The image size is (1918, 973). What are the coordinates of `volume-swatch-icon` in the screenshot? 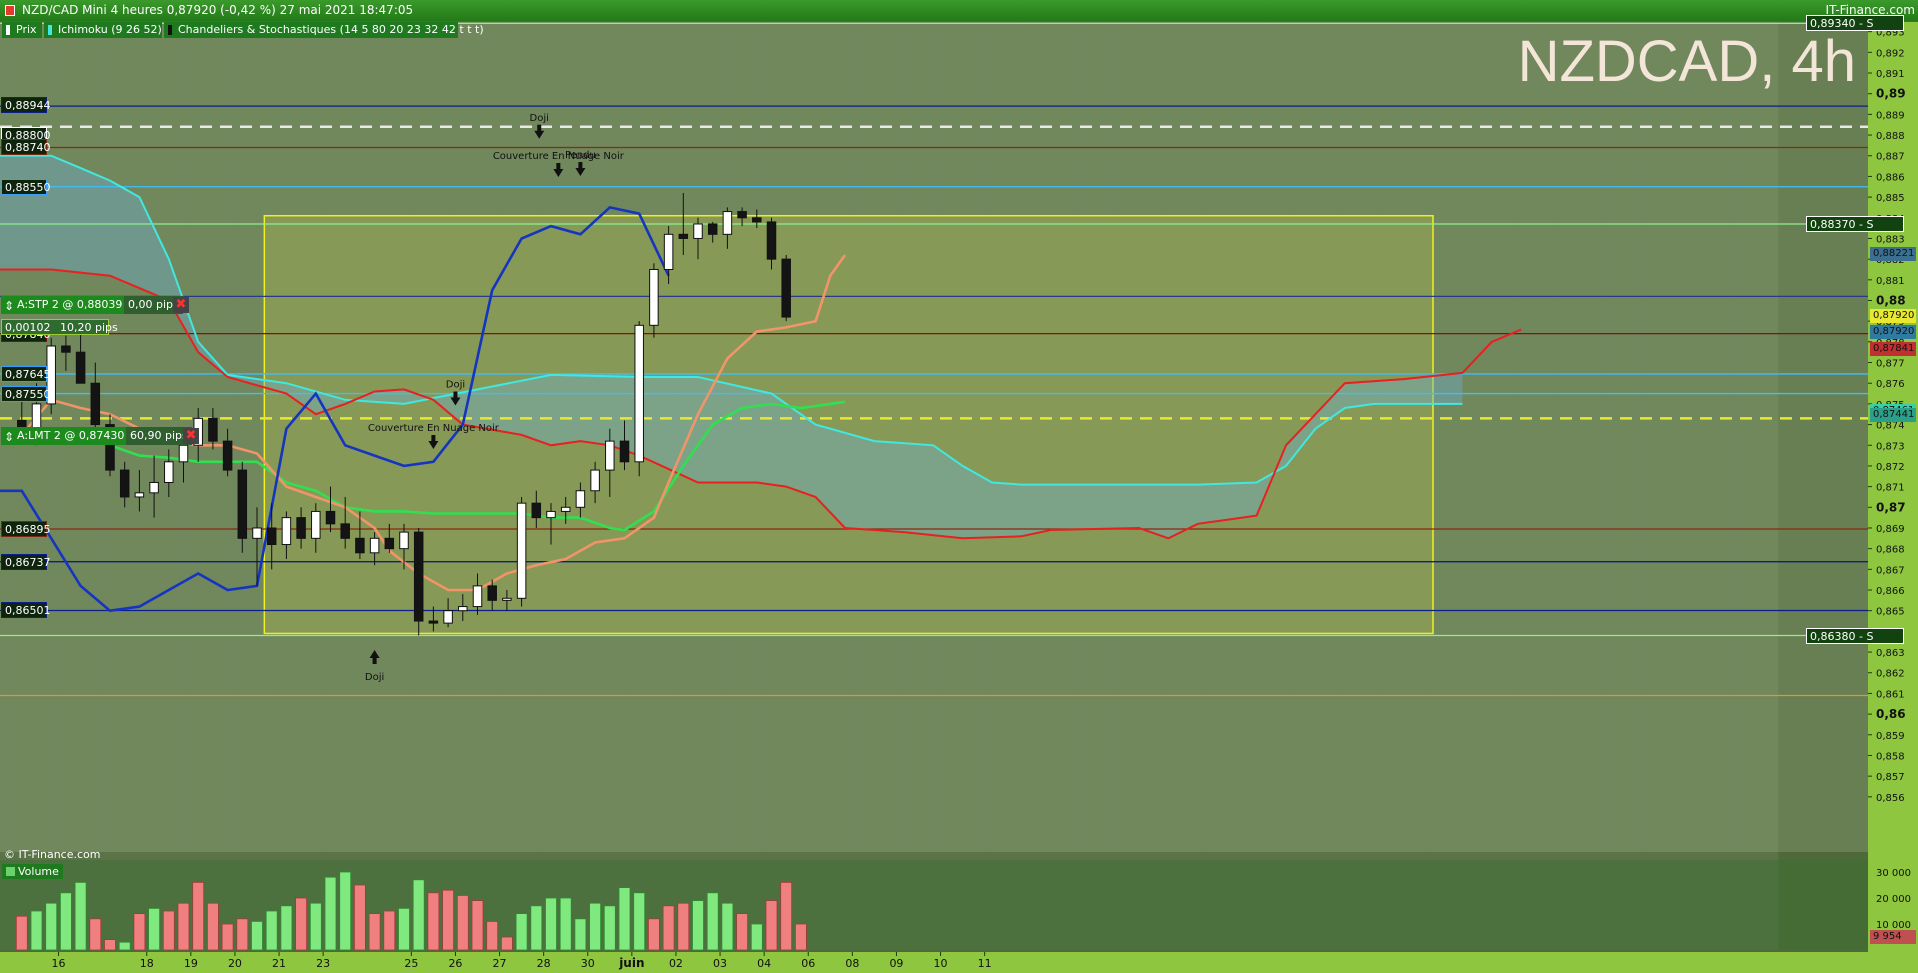 It's located at (10, 871).